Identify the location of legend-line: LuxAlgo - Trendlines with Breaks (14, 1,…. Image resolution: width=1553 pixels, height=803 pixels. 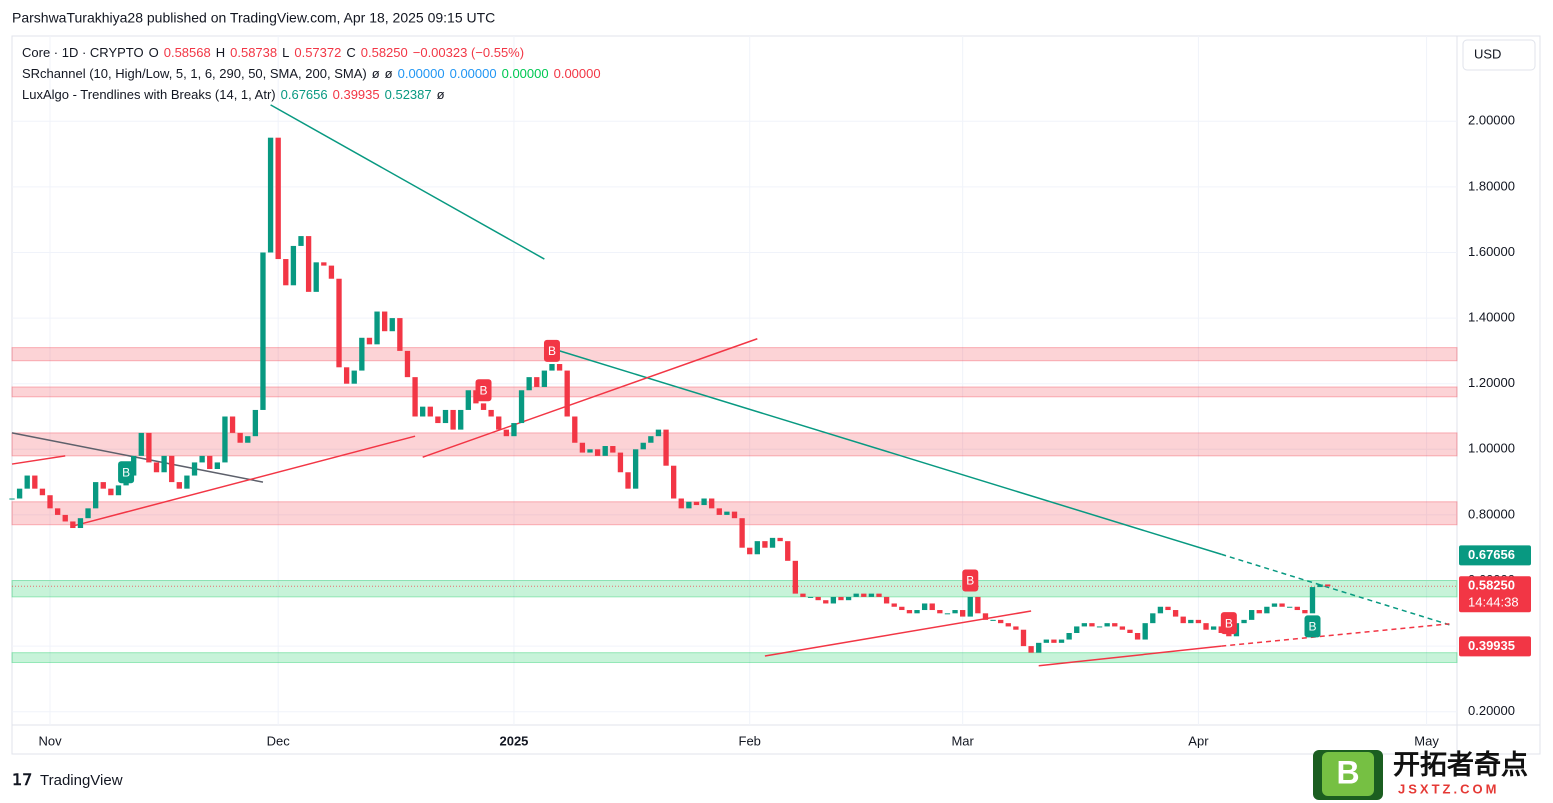
(233, 94).